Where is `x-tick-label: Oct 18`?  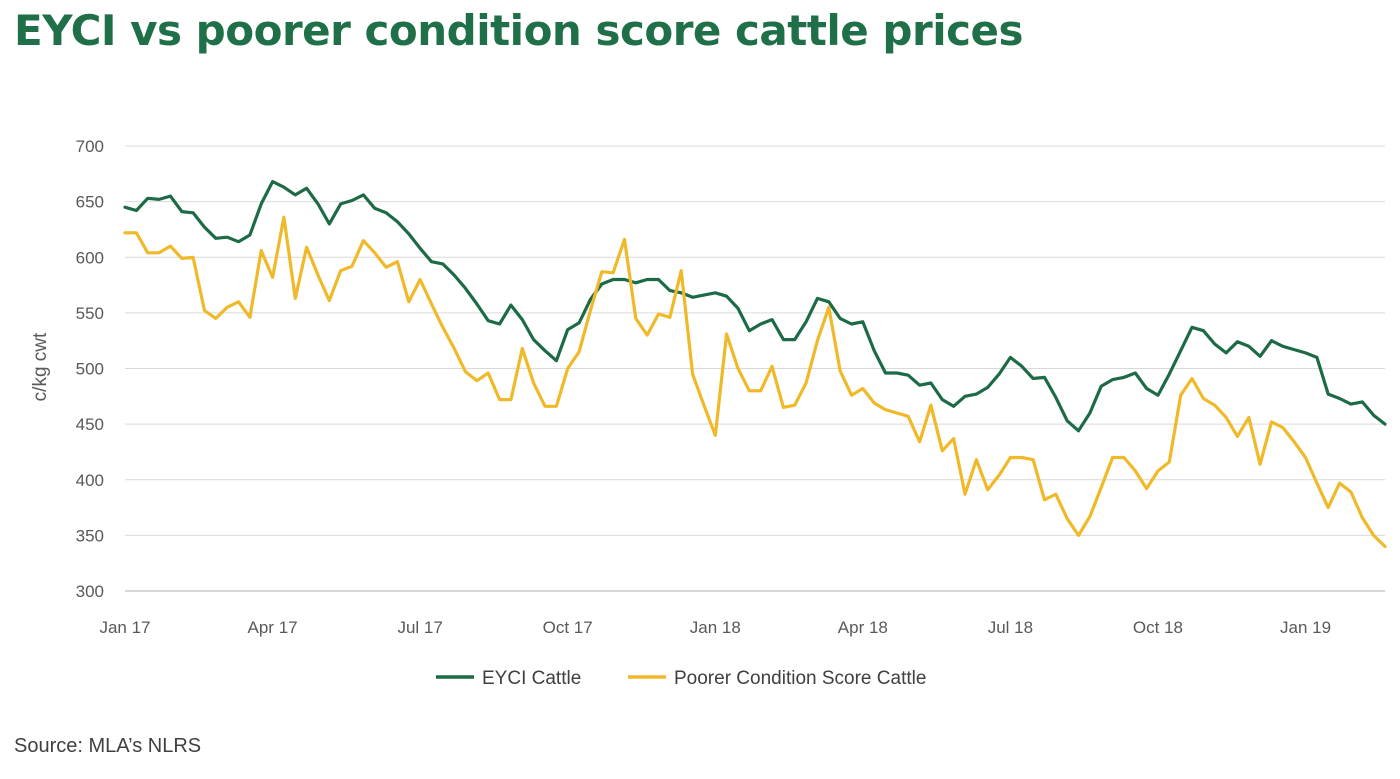
x-tick-label: Oct 18 is located at coordinates (1158, 627).